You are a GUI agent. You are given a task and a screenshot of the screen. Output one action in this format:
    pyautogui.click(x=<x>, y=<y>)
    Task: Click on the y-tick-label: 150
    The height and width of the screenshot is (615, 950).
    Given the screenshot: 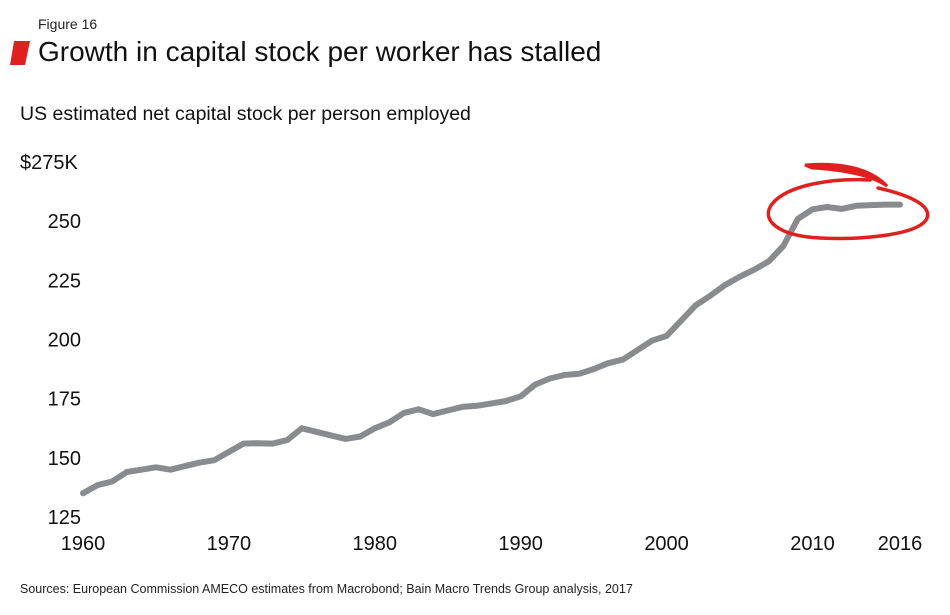 What is the action you would take?
    pyautogui.click(x=64, y=459)
    